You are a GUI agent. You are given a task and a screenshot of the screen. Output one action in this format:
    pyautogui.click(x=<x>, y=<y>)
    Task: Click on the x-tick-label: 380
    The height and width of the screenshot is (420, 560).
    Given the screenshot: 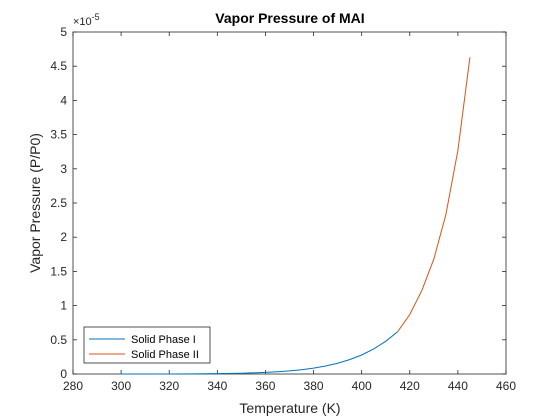 What is the action you would take?
    pyautogui.click(x=314, y=386)
    